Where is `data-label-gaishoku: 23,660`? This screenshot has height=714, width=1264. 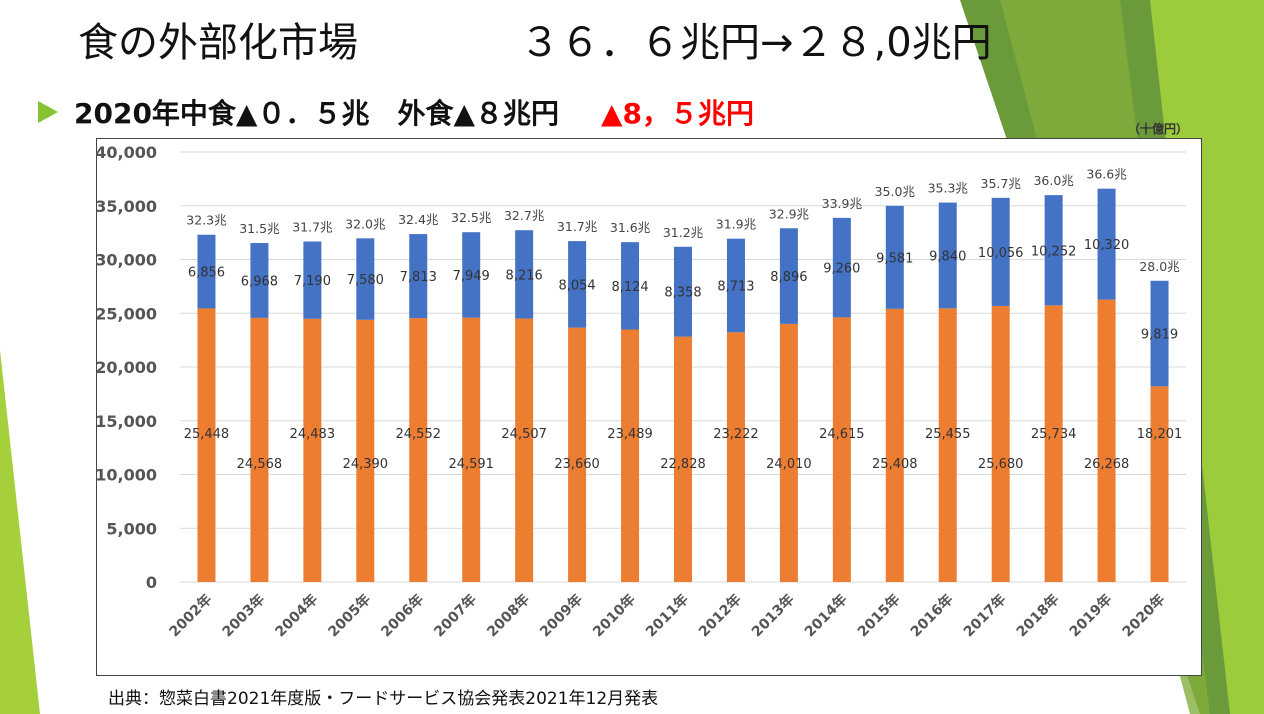
data-label-gaishoku: 23,660 is located at coordinates (577, 464).